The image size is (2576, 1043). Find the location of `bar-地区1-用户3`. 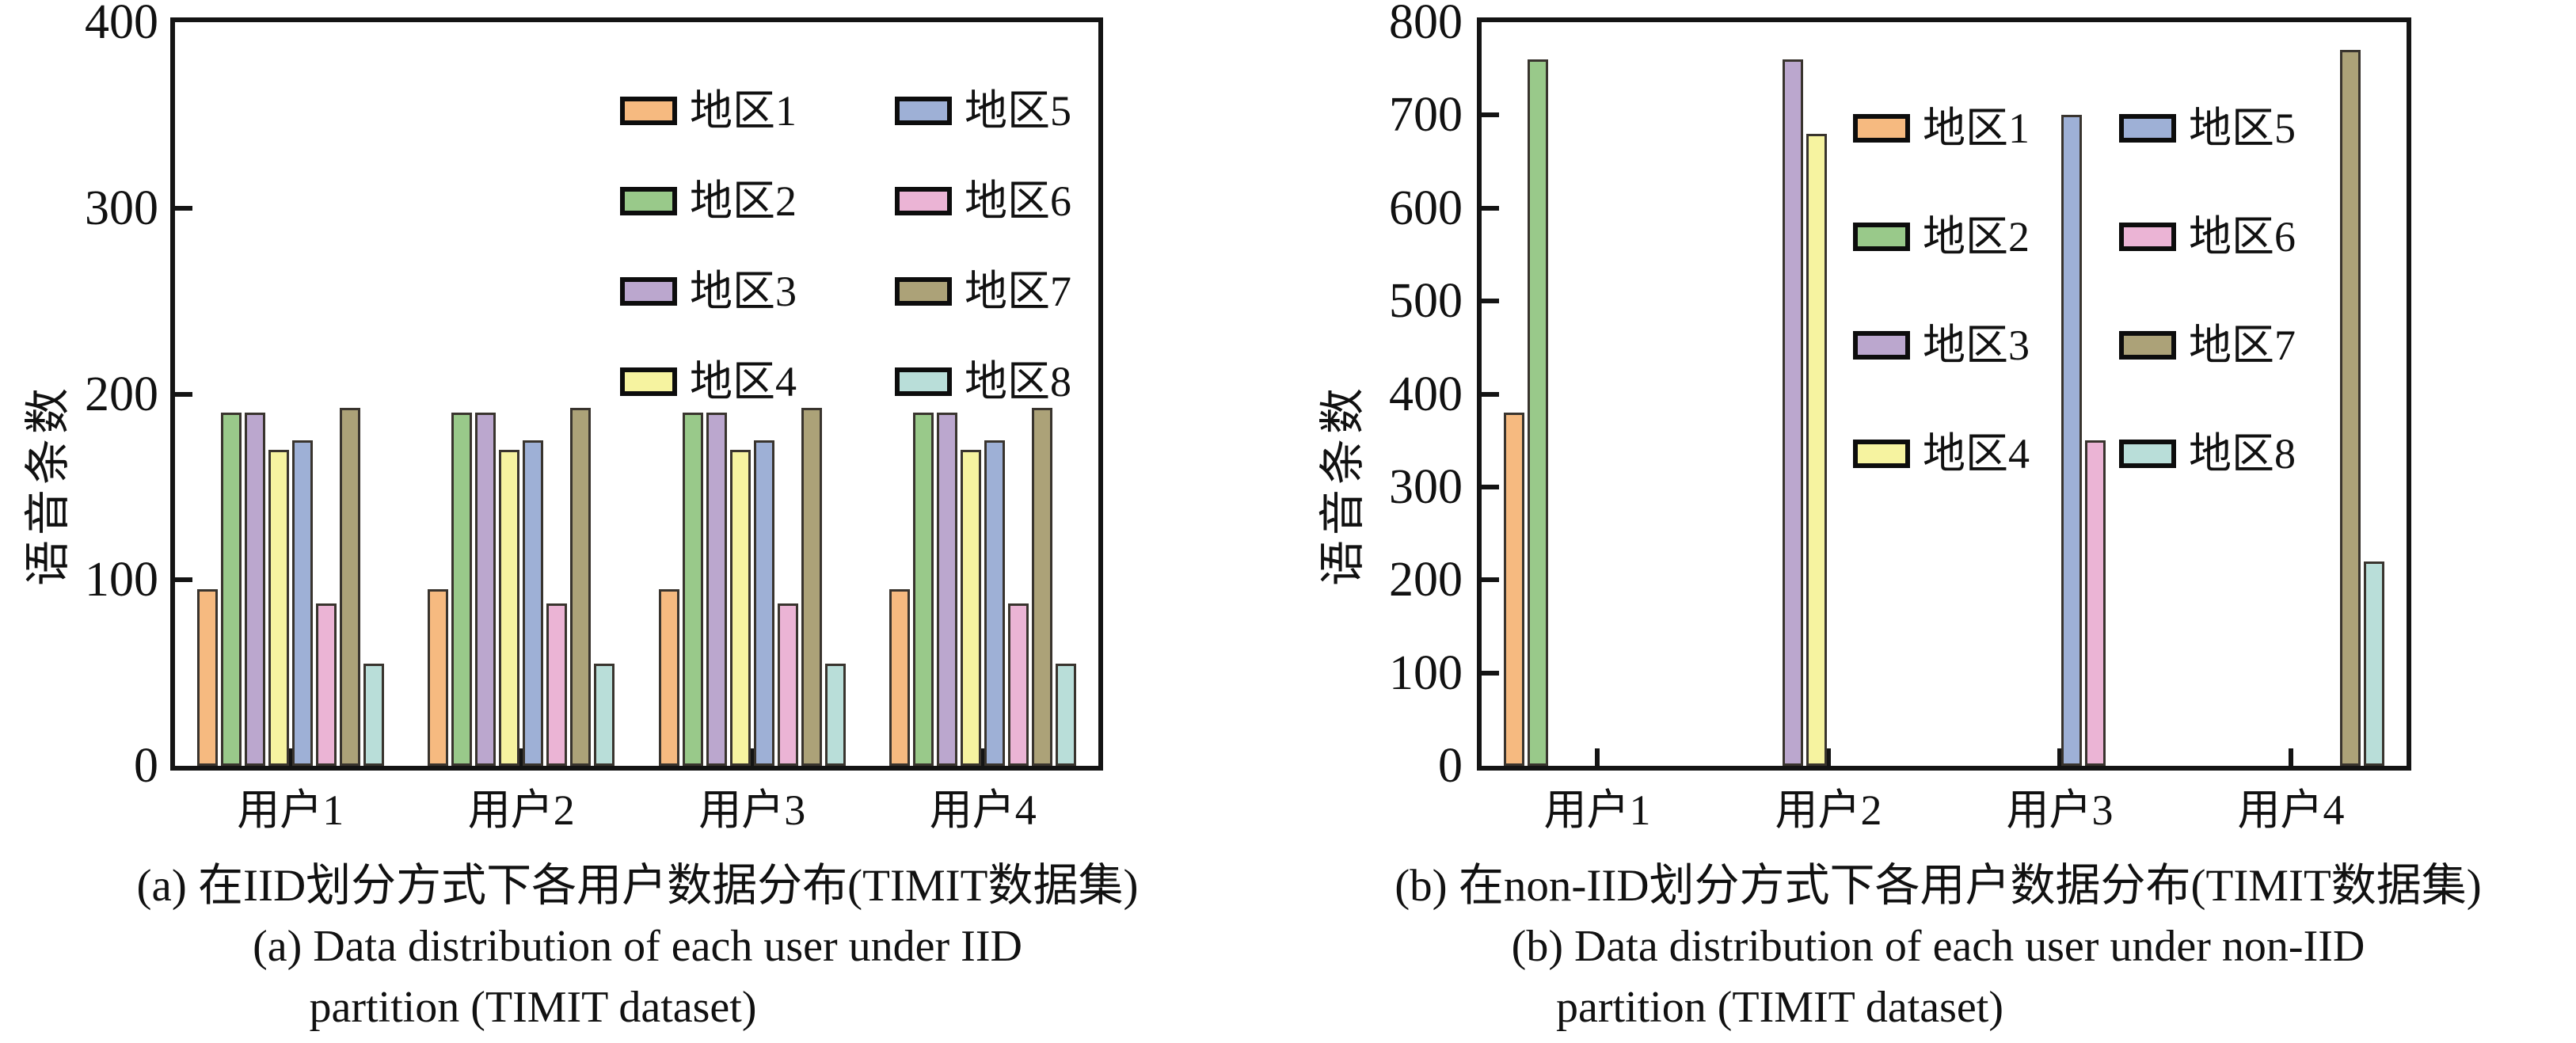

bar-地区1-用户3 is located at coordinates (668, 677).